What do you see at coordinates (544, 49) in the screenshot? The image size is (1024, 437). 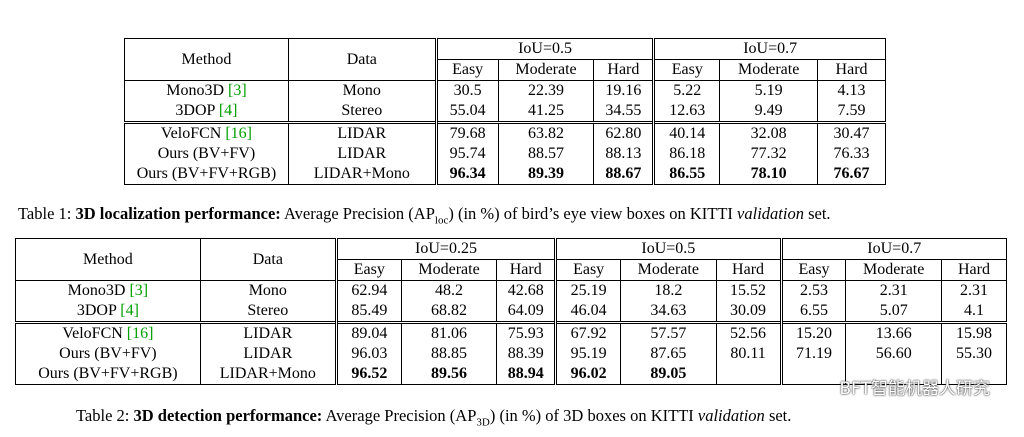 I see `iou-header: IoU=0.5` at bounding box center [544, 49].